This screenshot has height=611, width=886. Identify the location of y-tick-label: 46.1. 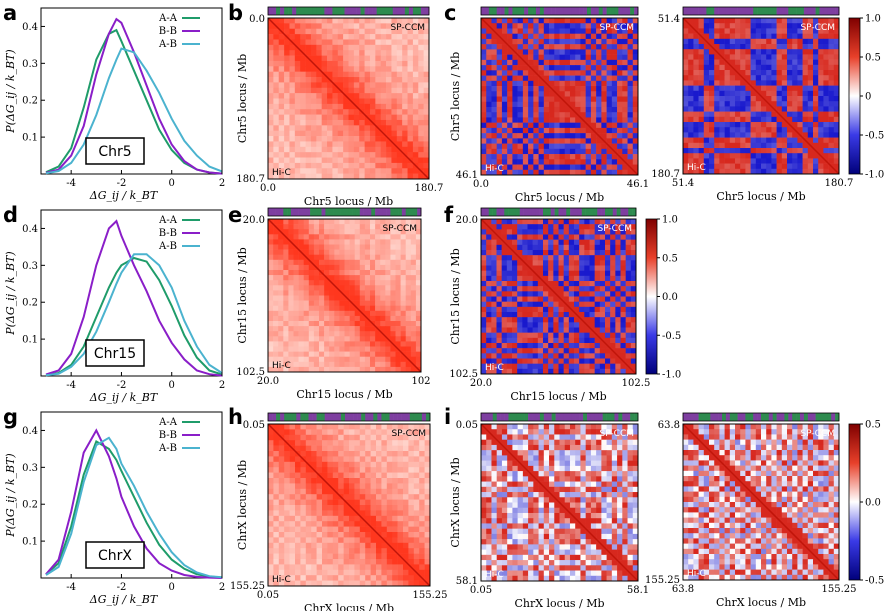
(467, 175).